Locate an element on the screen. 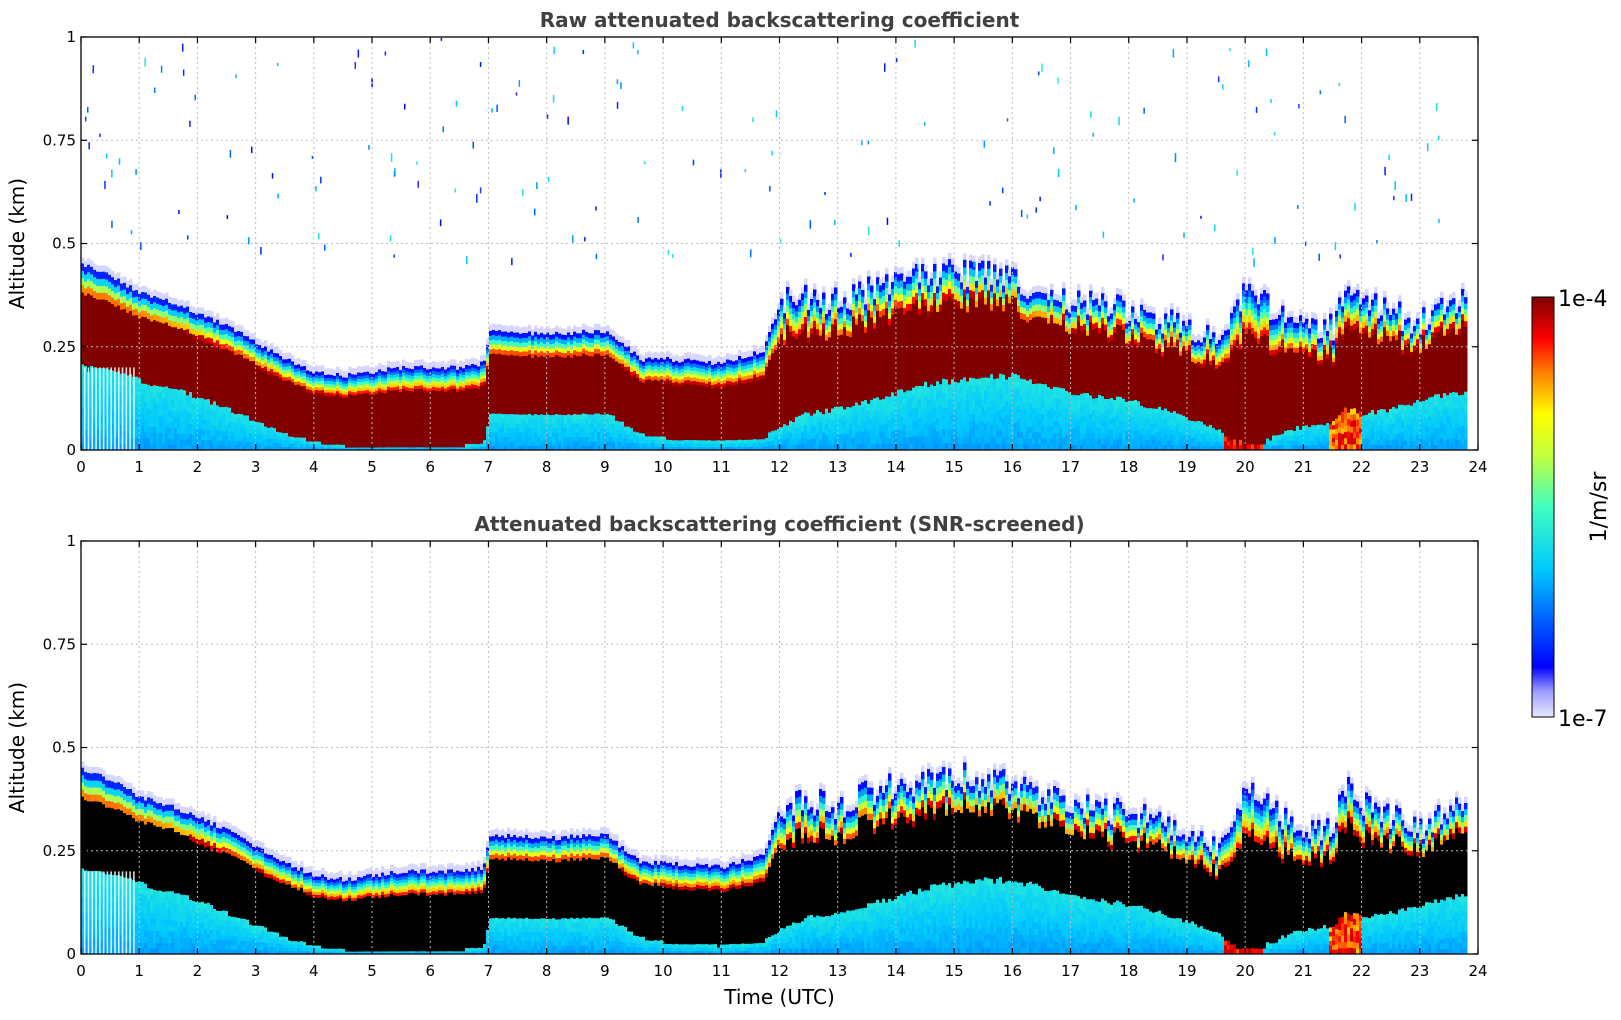 The height and width of the screenshot is (1020, 1621). colorbar: 1e-4 1e-7 1/m/sr is located at coordinates (1571, 509).